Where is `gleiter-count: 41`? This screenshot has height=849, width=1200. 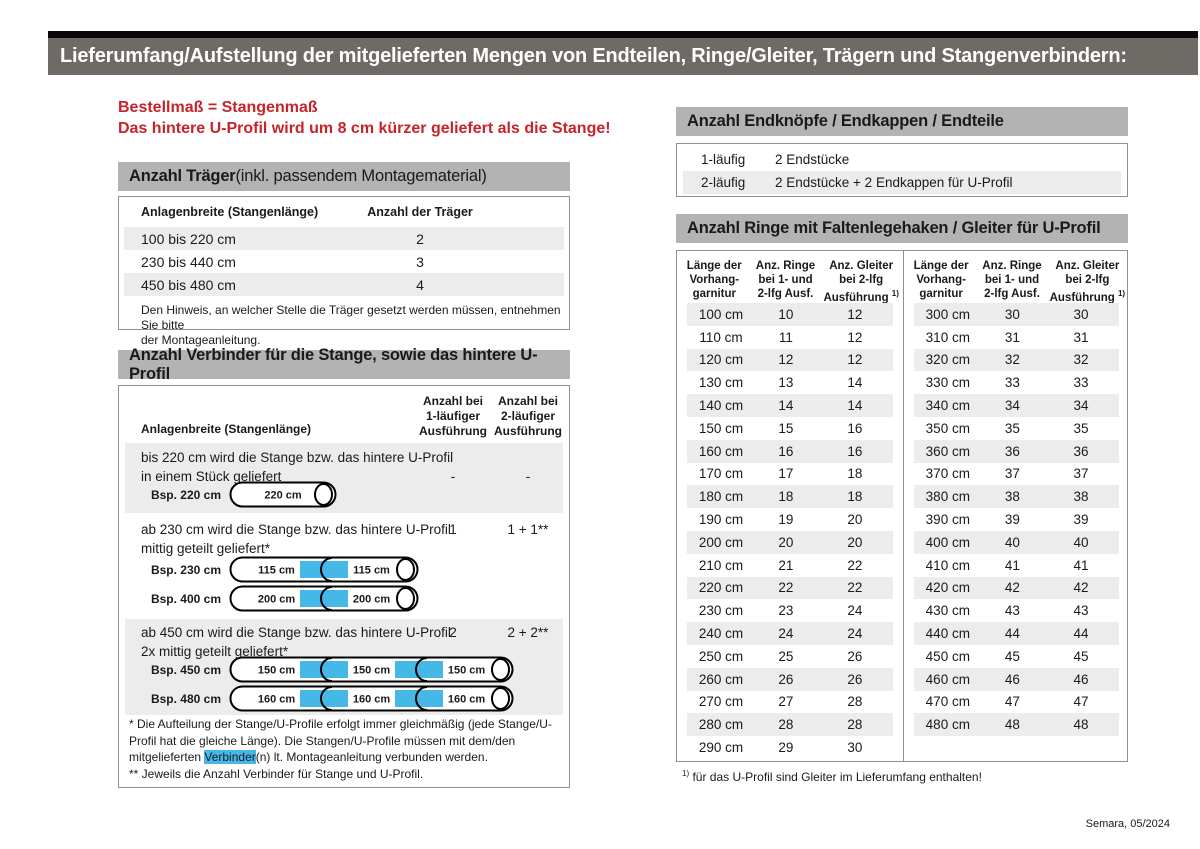
gleiter-count: 41 is located at coordinates (1081, 565).